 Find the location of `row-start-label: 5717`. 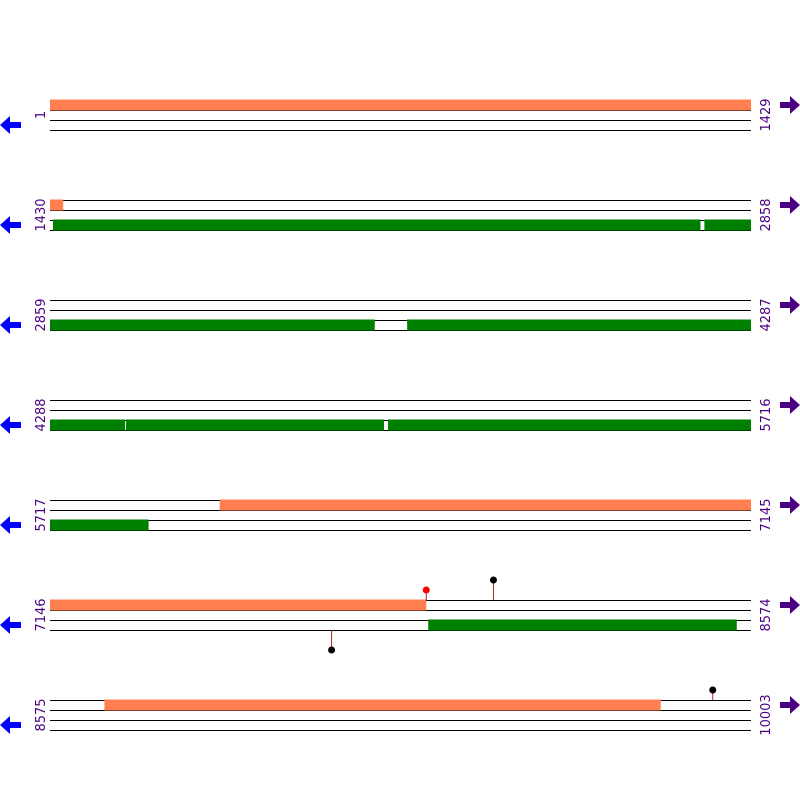

row-start-label: 5717 is located at coordinates (41, 514).